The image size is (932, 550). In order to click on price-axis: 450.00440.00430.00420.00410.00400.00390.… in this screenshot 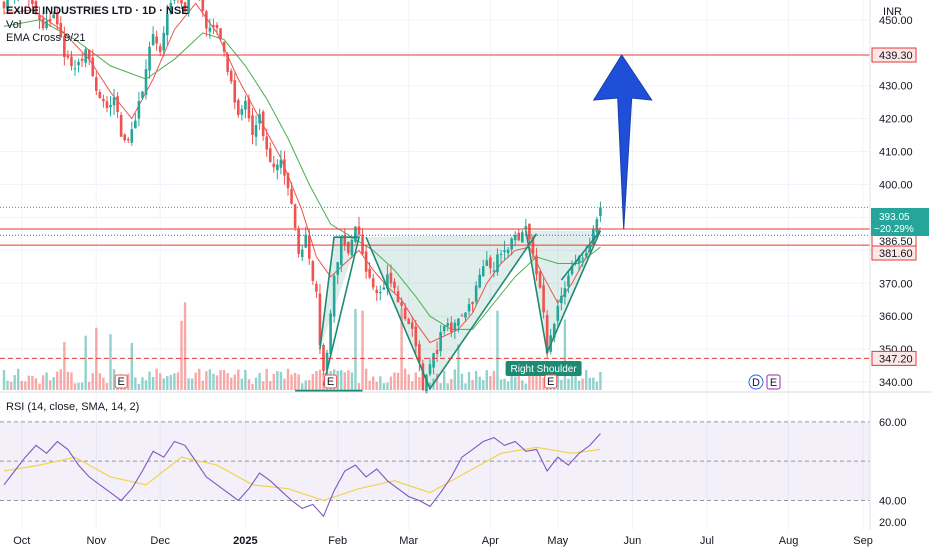, I will do `click(900, 202)`.